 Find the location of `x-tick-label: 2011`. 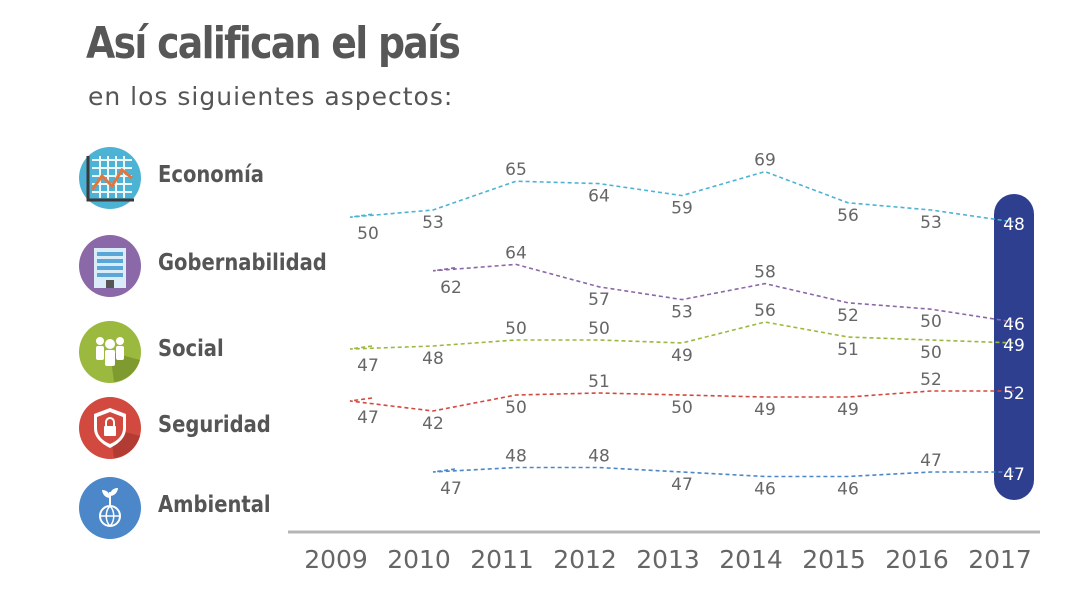

x-tick-label: 2011 is located at coordinates (502, 559).